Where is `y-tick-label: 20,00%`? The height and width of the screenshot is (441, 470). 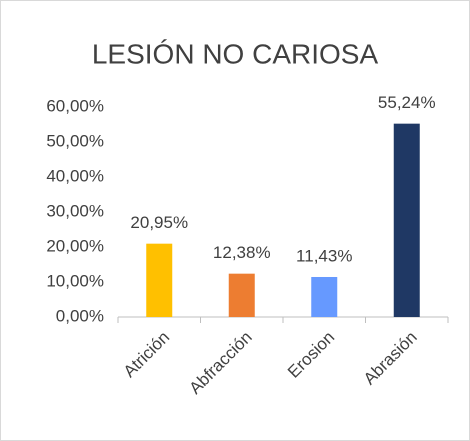
y-tick-label: 20,00% is located at coordinates (75, 245).